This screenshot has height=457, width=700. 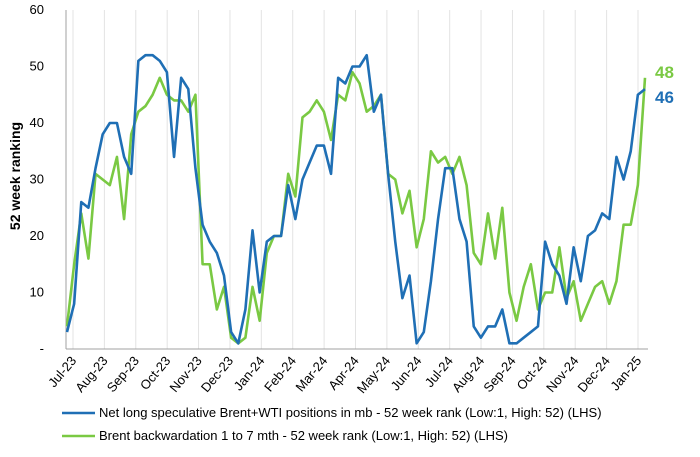 What do you see at coordinates (280, 373) in the screenshot?
I see `x-tick-label: Feb-24` at bounding box center [280, 373].